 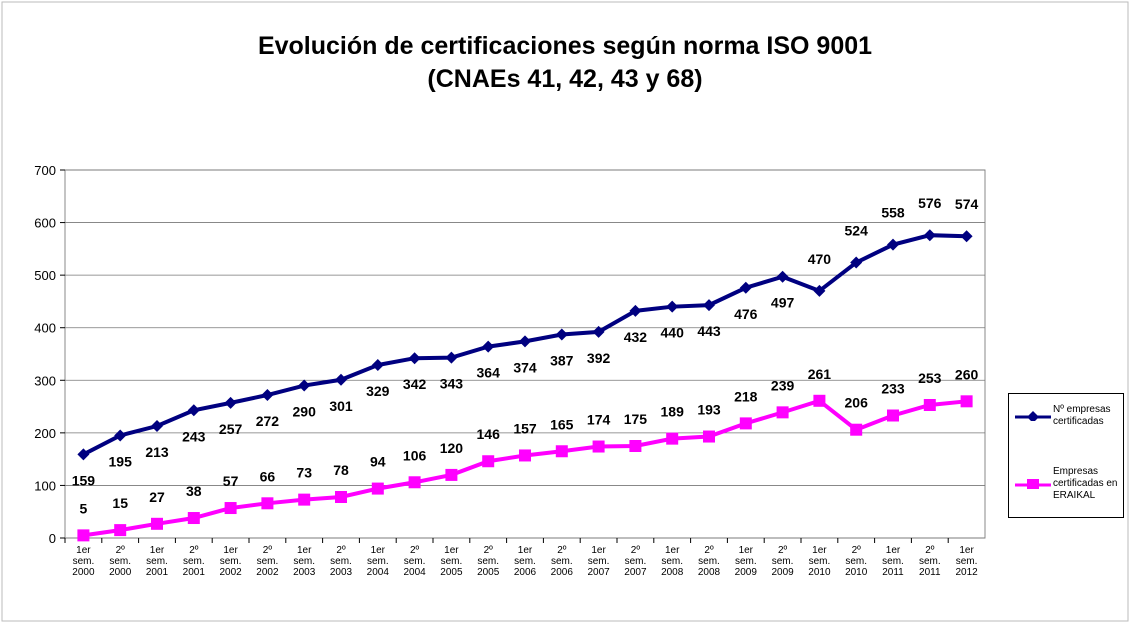 What do you see at coordinates (84, 508) in the screenshot?
I see `data-label: 5` at bounding box center [84, 508].